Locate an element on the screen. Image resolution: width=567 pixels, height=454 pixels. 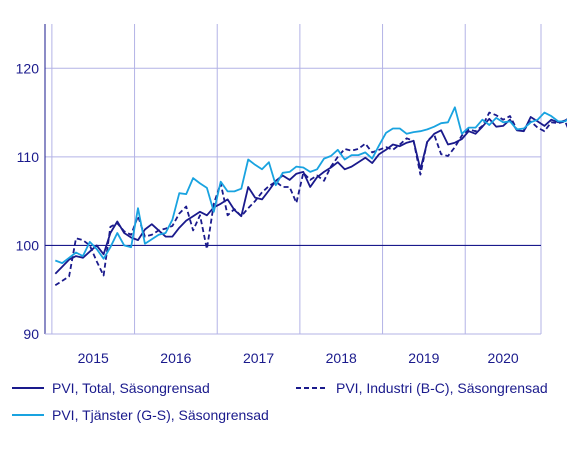
x-tick-labels: 2015 2016 2017 2018 2019 2020 is located at coordinates (298, 358).